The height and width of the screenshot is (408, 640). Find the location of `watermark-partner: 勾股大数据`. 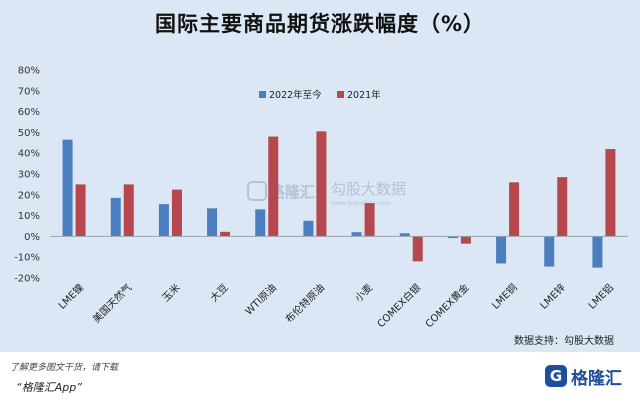

watermark-partner: 勾股大数据 is located at coordinates (368, 189).